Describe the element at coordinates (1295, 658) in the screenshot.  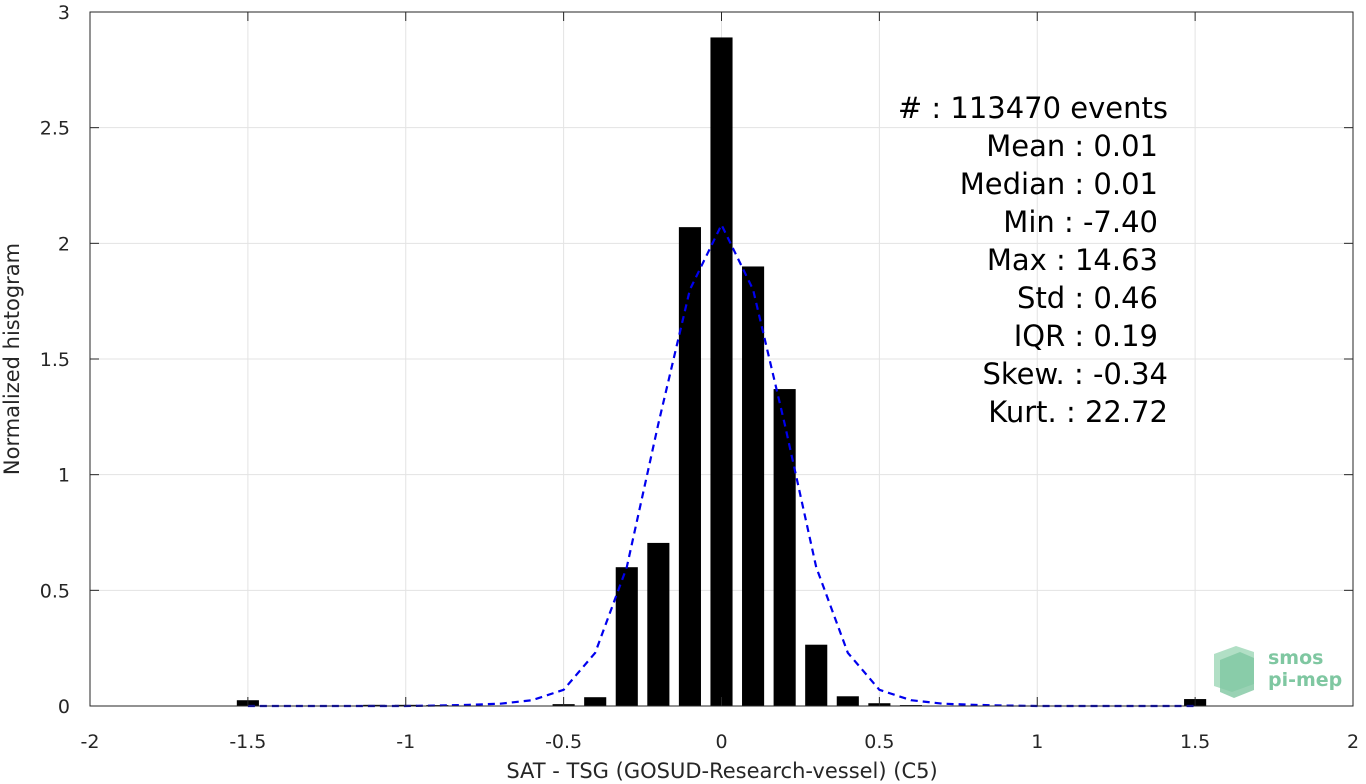
I see `logo-line1: smos` at that location.